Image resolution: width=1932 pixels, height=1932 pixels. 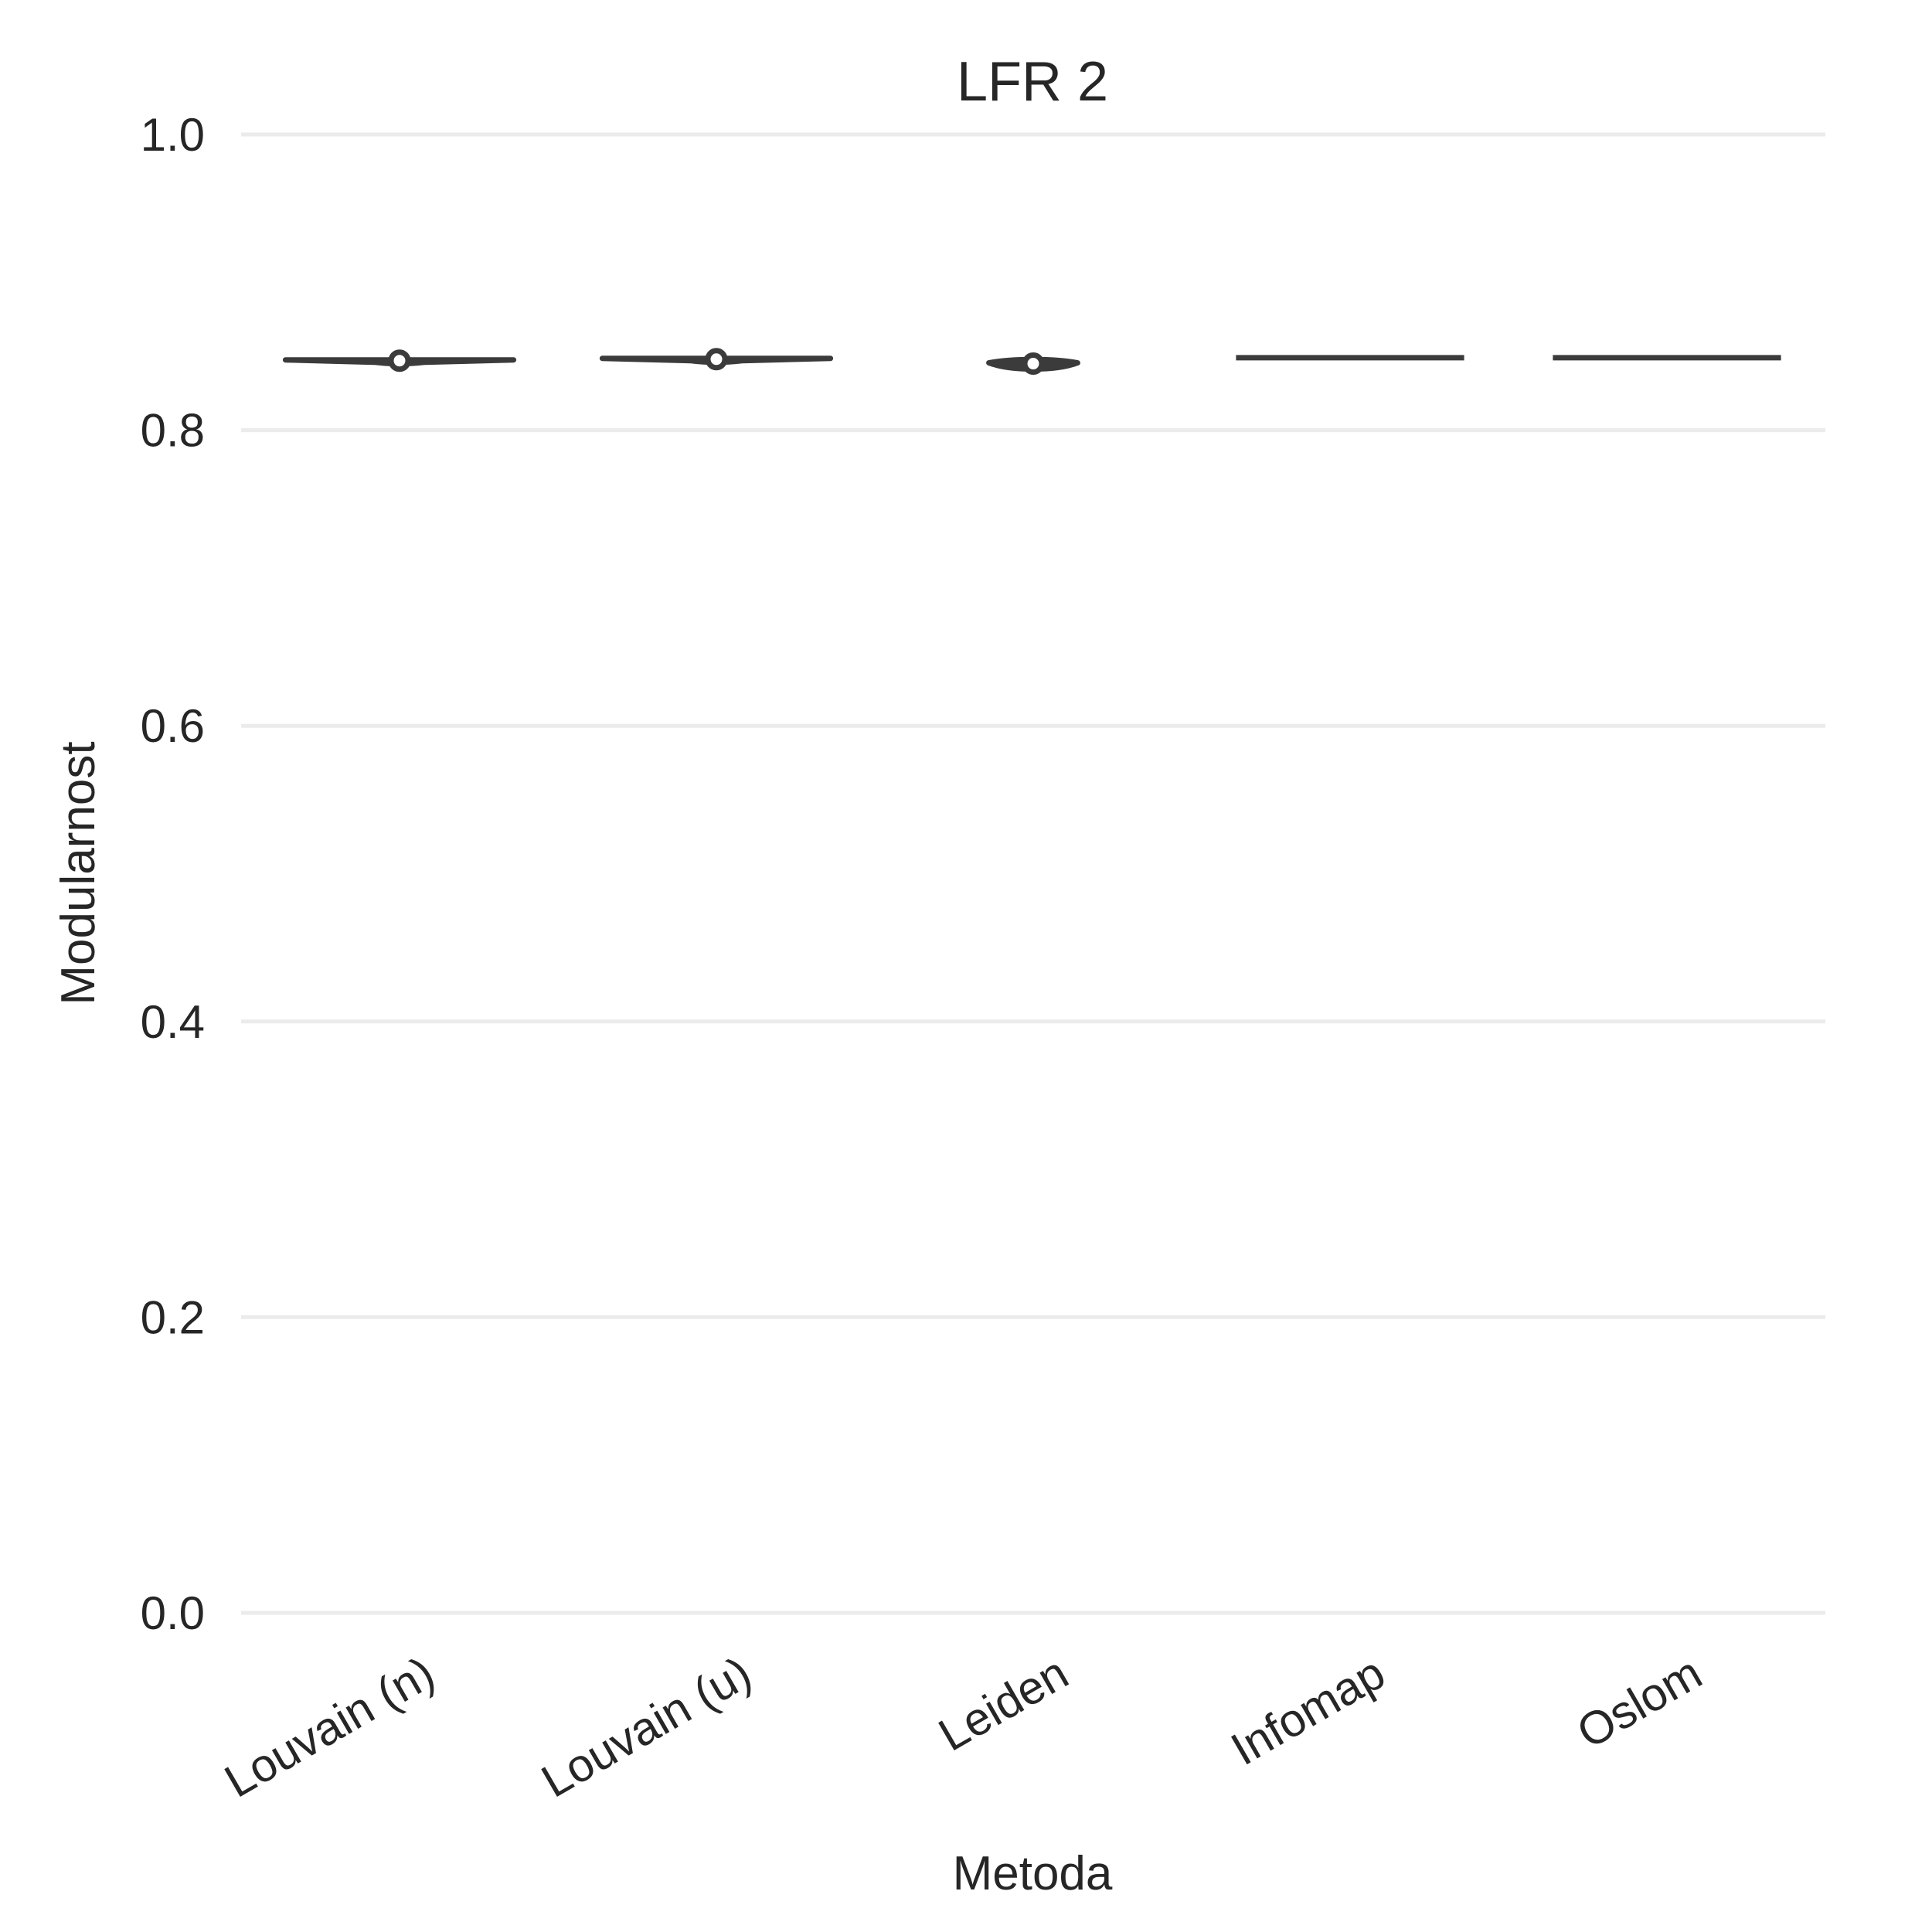 What do you see at coordinates (1004, 1704) in the screenshot?
I see `x-tick-label: Leiden` at bounding box center [1004, 1704].